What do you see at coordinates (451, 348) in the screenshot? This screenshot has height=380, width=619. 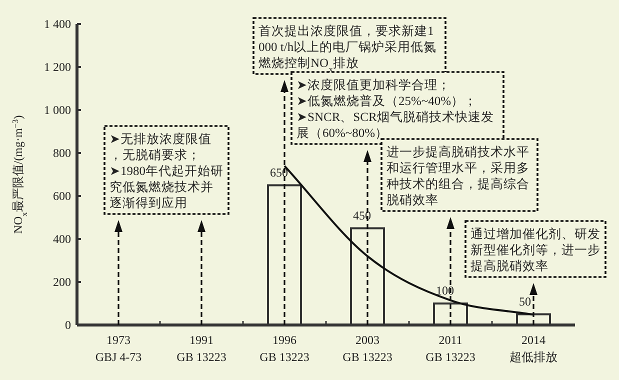 I see `x-tick-label: 2011 GB 13223` at bounding box center [451, 348].